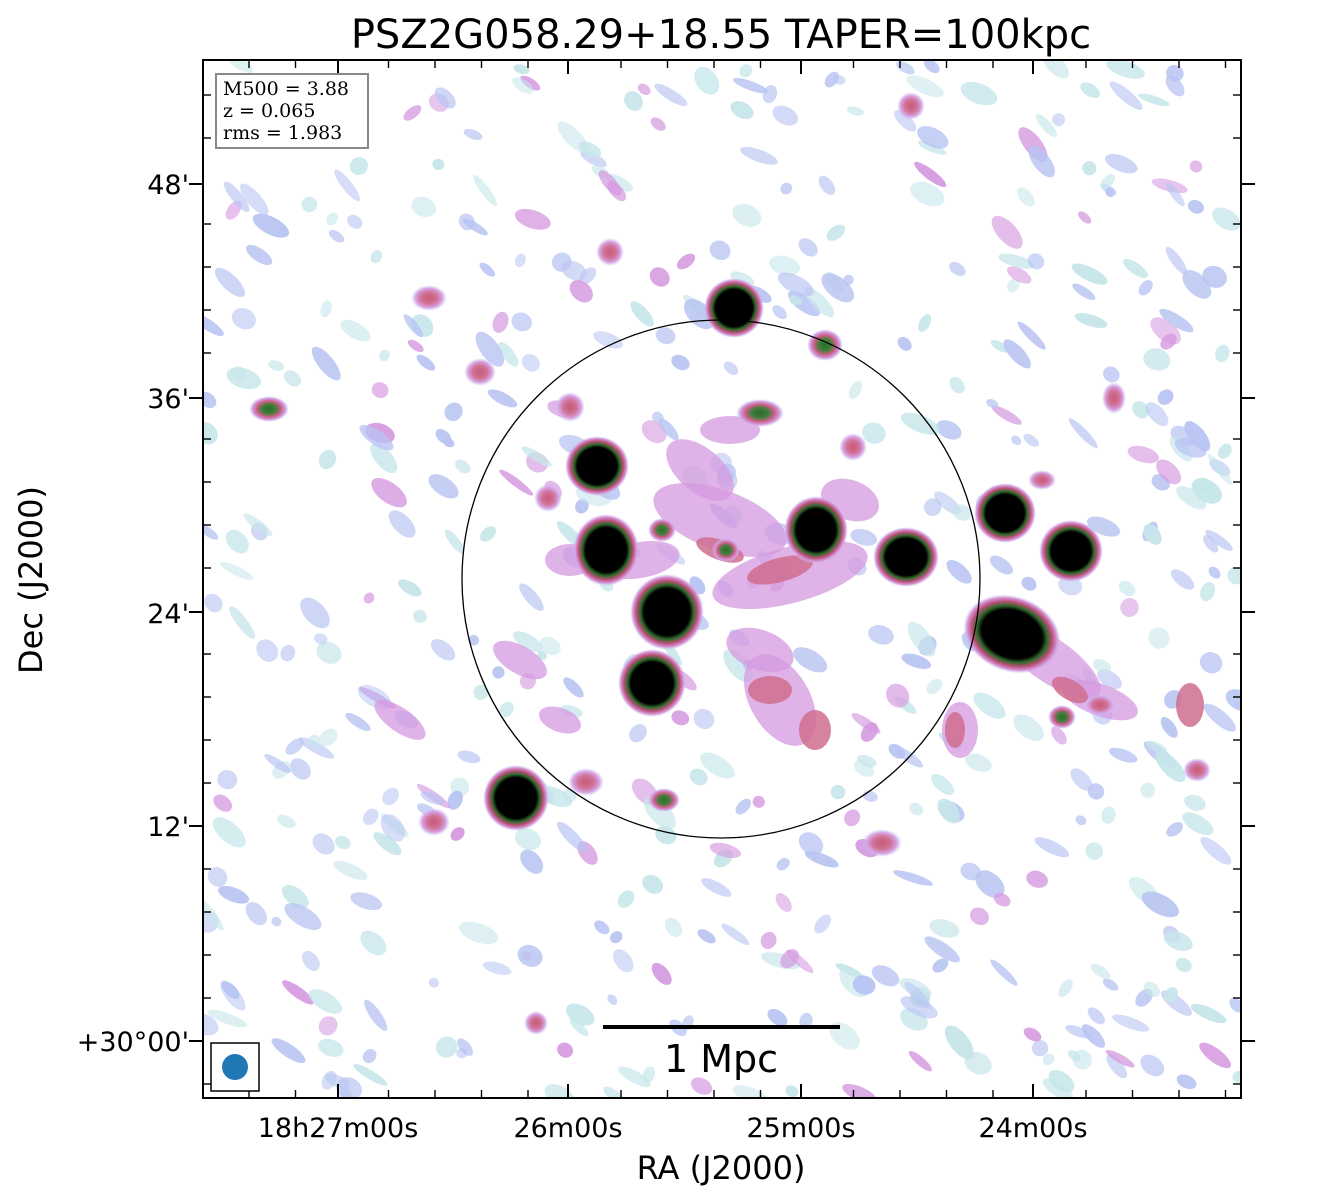  What do you see at coordinates (721, 1059) in the screenshot?
I see `scale-bar-label: 1 Mpc` at bounding box center [721, 1059].